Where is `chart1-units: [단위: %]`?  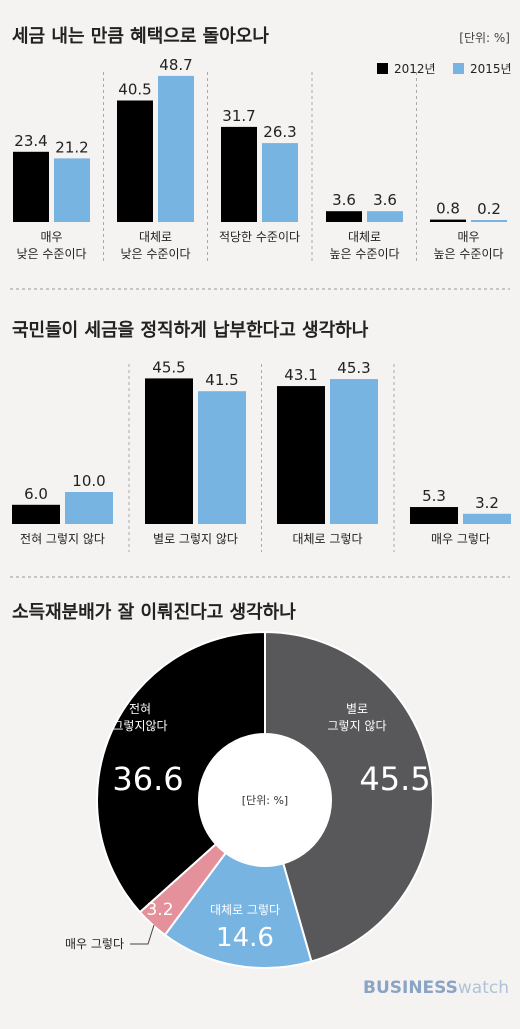
chart1-units: [단위: %] is located at coordinates (484, 38).